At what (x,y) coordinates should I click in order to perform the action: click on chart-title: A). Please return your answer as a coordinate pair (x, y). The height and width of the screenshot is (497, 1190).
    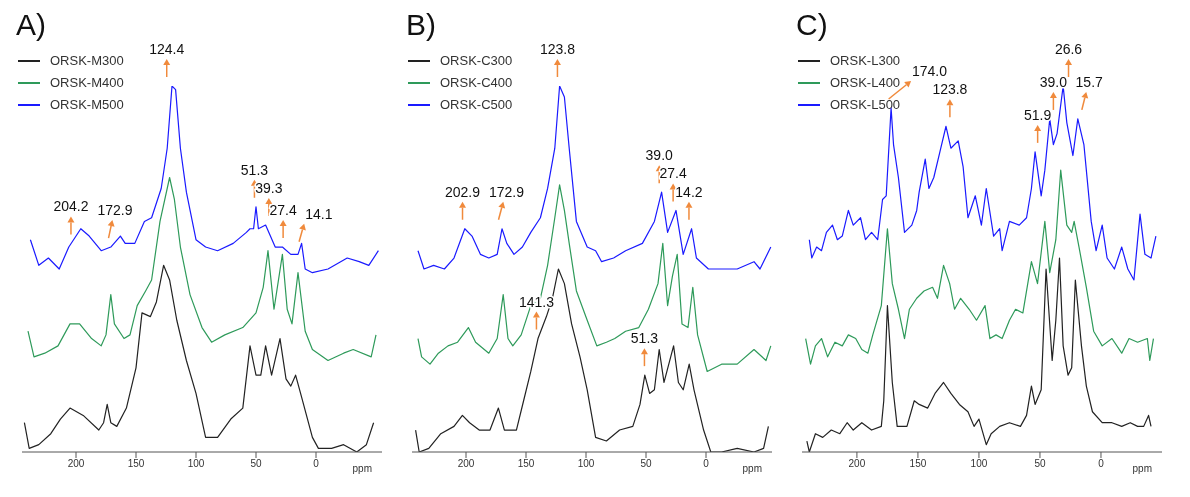
    Looking at the image, I should click on (31, 25).